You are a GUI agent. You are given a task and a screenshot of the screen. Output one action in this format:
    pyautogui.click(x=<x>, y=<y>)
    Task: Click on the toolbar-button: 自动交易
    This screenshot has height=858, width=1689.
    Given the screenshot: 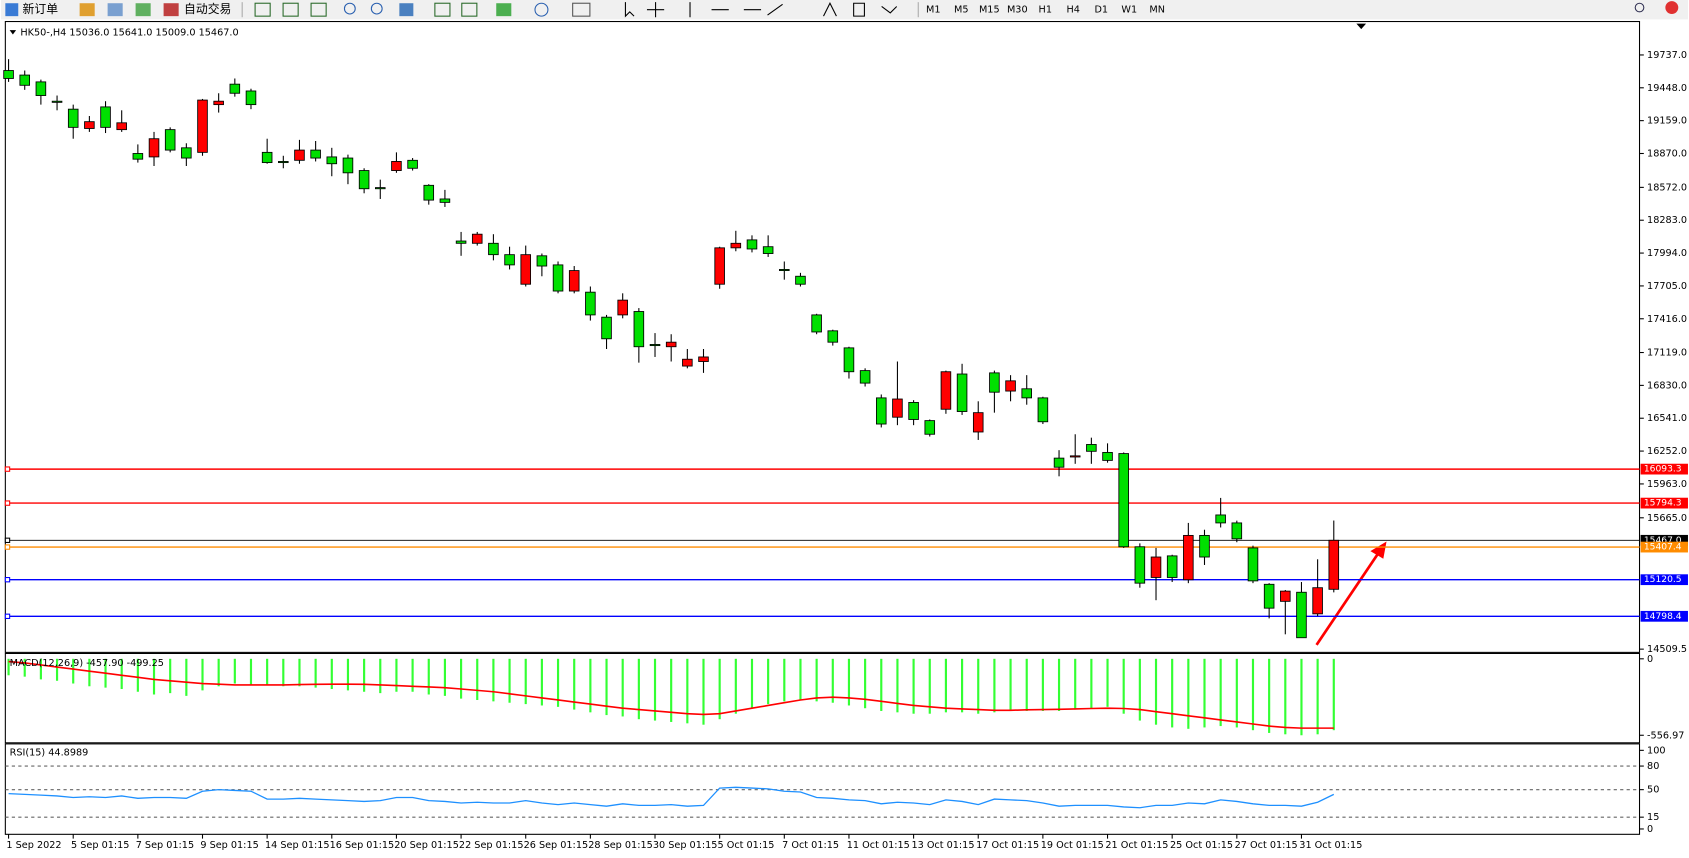 What is the action you would take?
    pyautogui.click(x=207, y=9)
    